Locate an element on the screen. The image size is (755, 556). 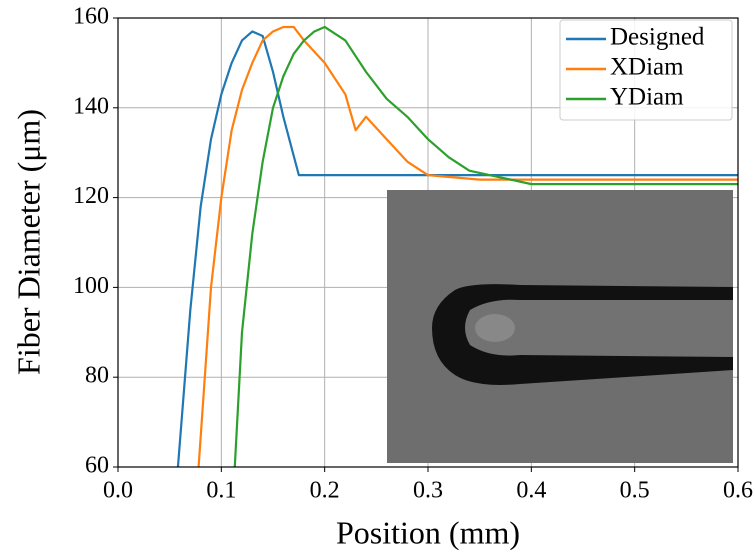
x-tick-label: 0.2 is located at coordinates (325, 491).